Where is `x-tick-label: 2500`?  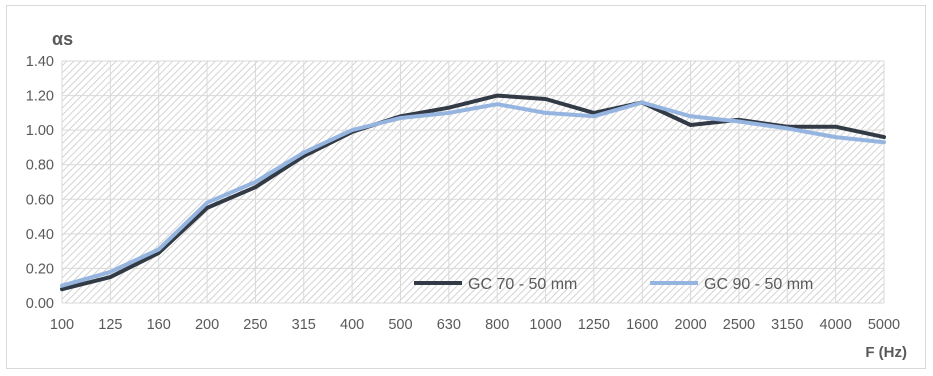 x-tick-label: 2500 is located at coordinates (739, 325).